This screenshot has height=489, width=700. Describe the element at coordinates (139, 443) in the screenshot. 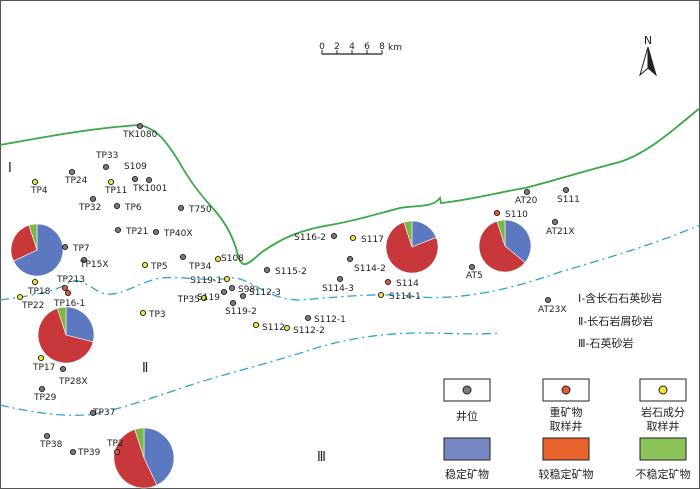

I see `pie-tp2-slice-unstable` at that location.